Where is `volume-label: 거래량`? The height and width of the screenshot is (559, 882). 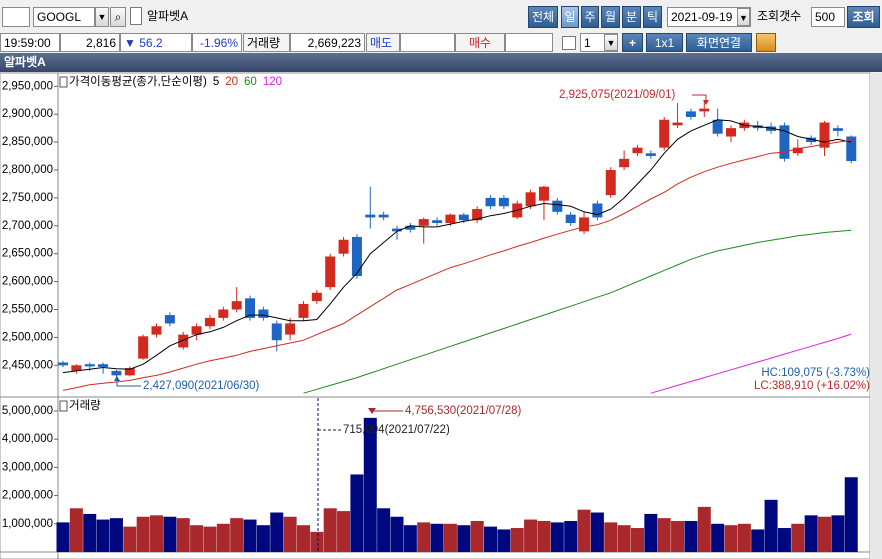 volume-label: 거래량 is located at coordinates (266, 42).